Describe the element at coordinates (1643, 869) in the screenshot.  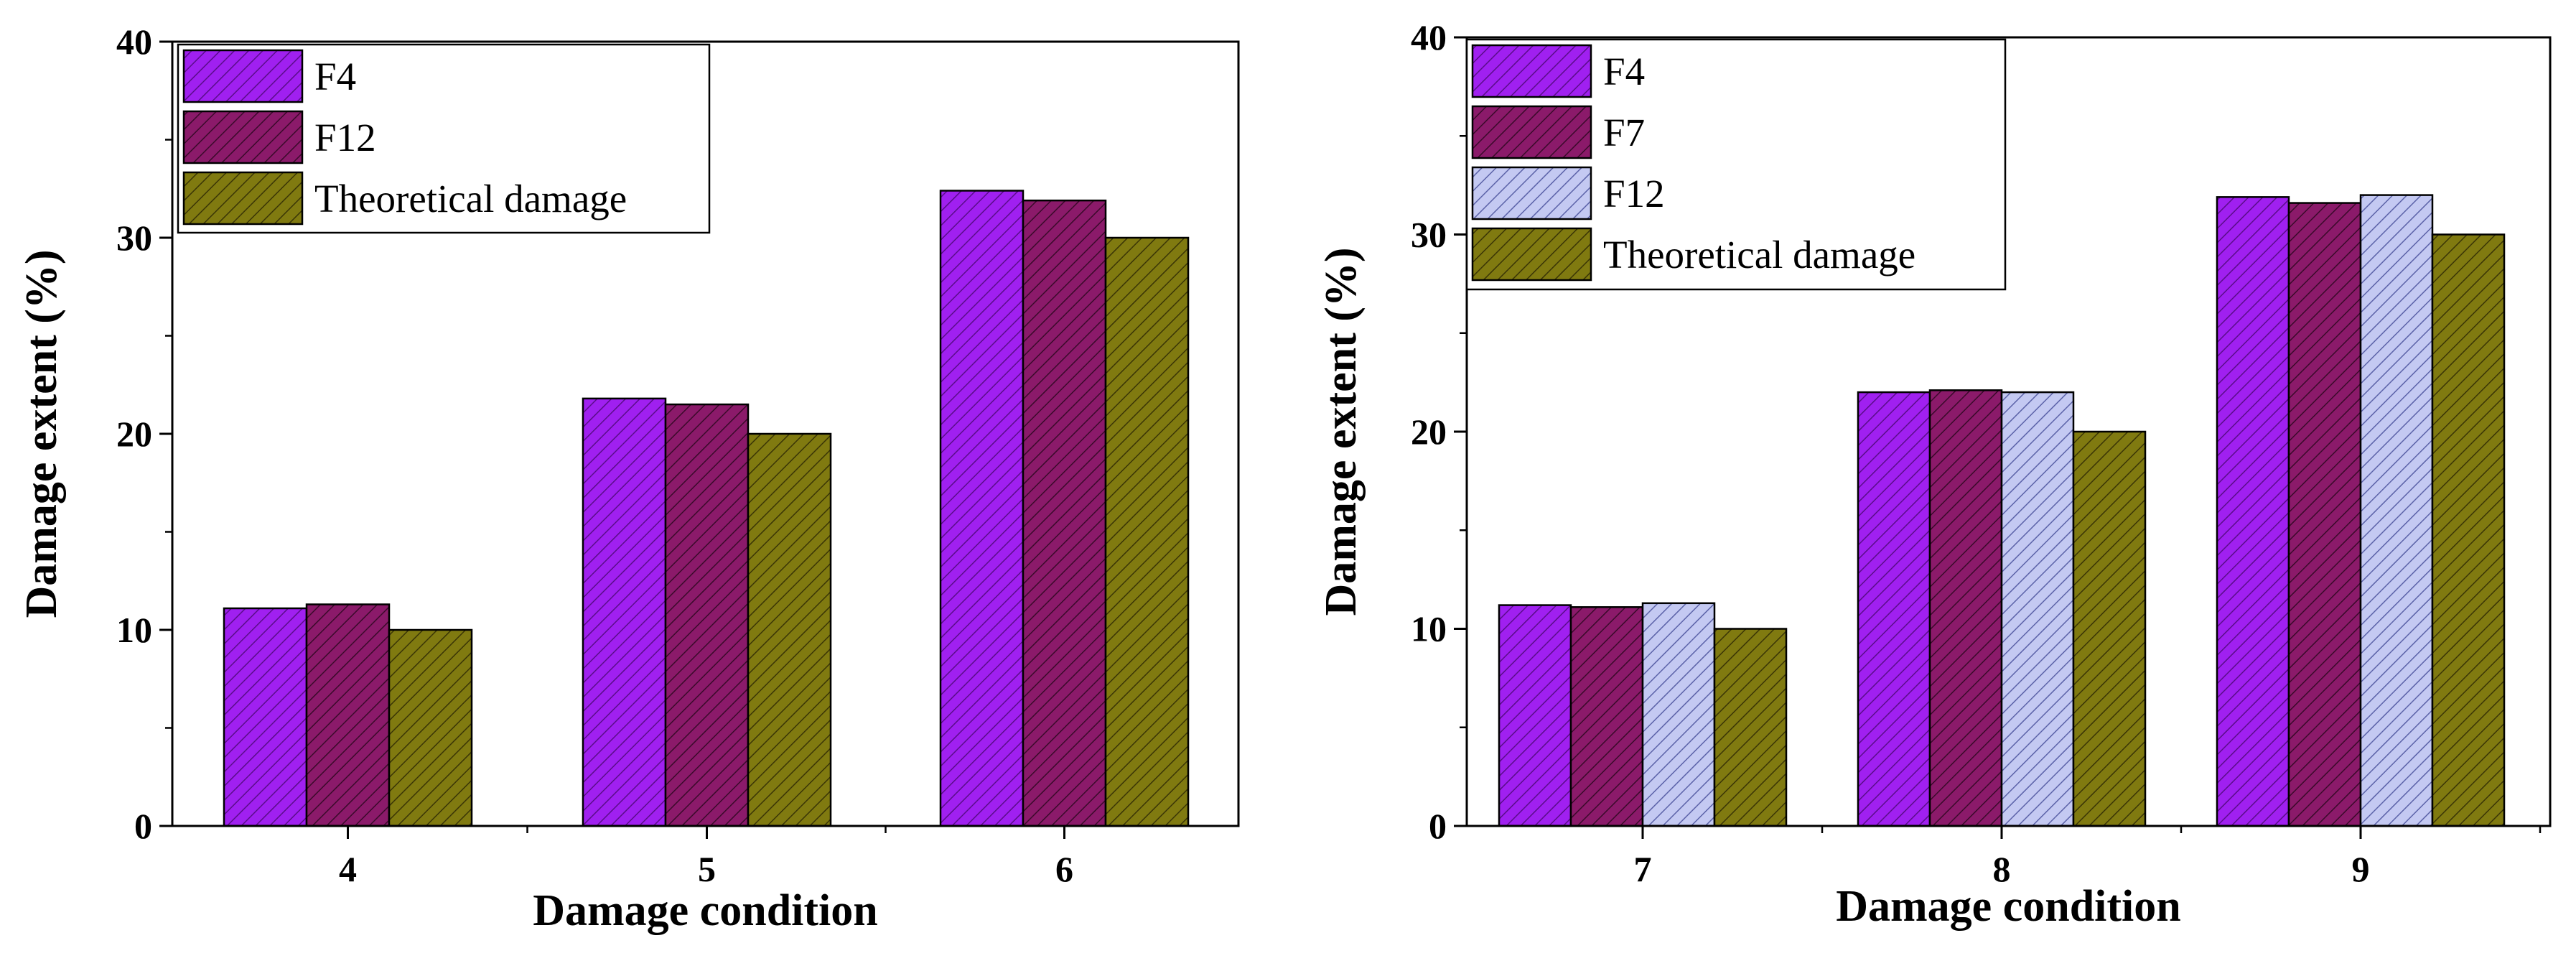
I see `x-tick-label: 7` at that location.